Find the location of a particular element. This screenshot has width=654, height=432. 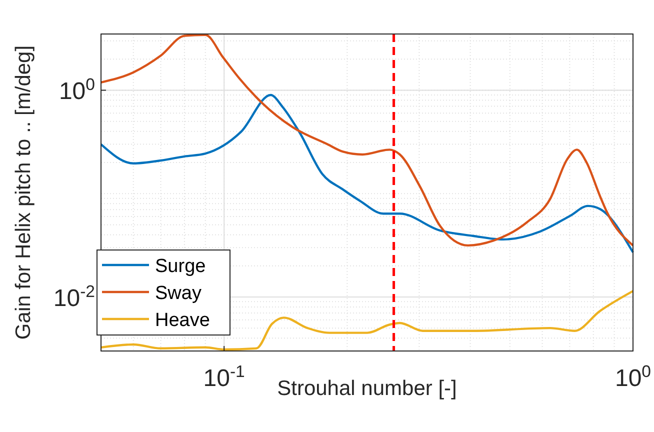

y-tick-label: 10$^{-2}$ is located at coordinates (74, 296).